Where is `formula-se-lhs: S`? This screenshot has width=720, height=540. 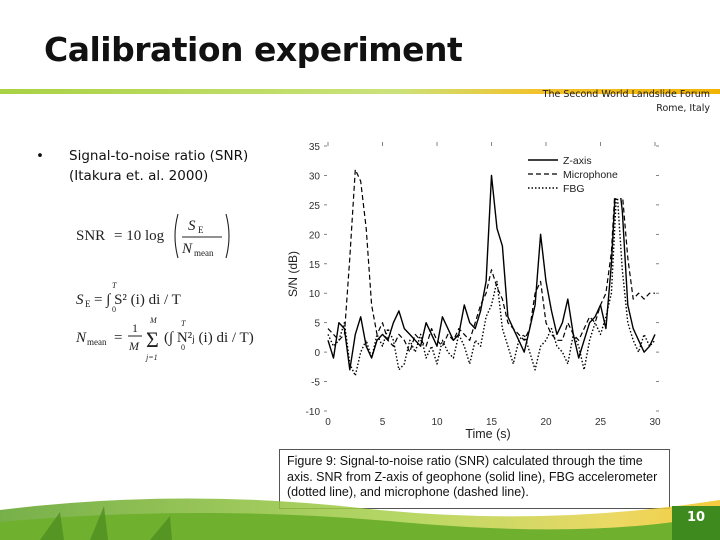 formula-se-lhs: S is located at coordinates (80, 300).